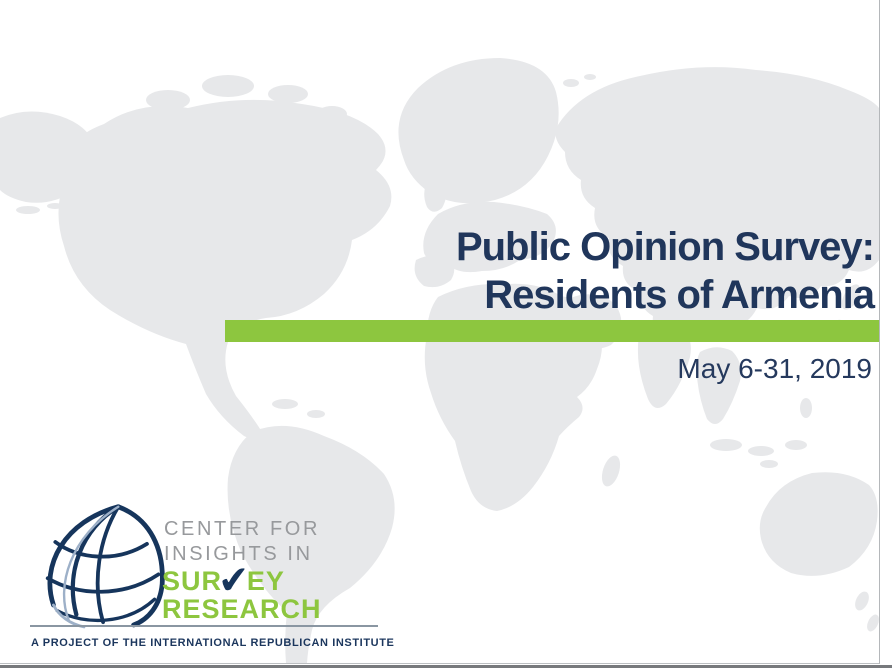 This screenshot has width=892, height=669. Describe the element at coordinates (679, 295) in the screenshot. I see `title-line-2: Residents of Armenia` at that location.